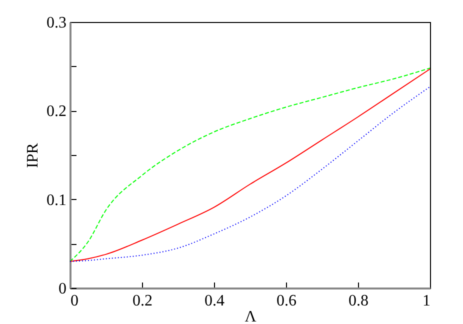 The image size is (463, 324). I want to click on x-tick-label: 0.2, so click(142, 301).